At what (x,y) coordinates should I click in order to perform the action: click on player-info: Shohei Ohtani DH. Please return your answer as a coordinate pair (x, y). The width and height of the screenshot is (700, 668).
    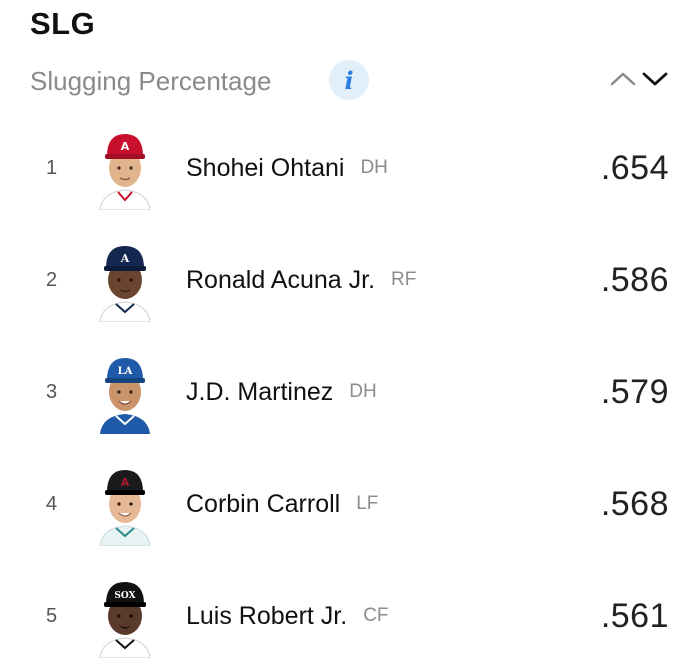
    Looking at the image, I should click on (287, 168).